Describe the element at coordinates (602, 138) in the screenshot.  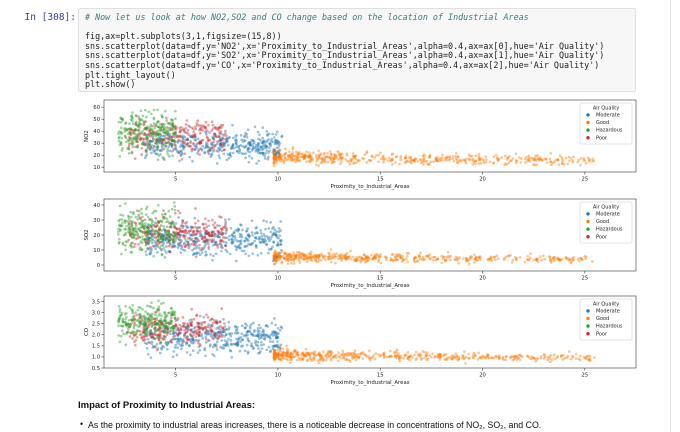
I see `legend-label: Poor` at that location.